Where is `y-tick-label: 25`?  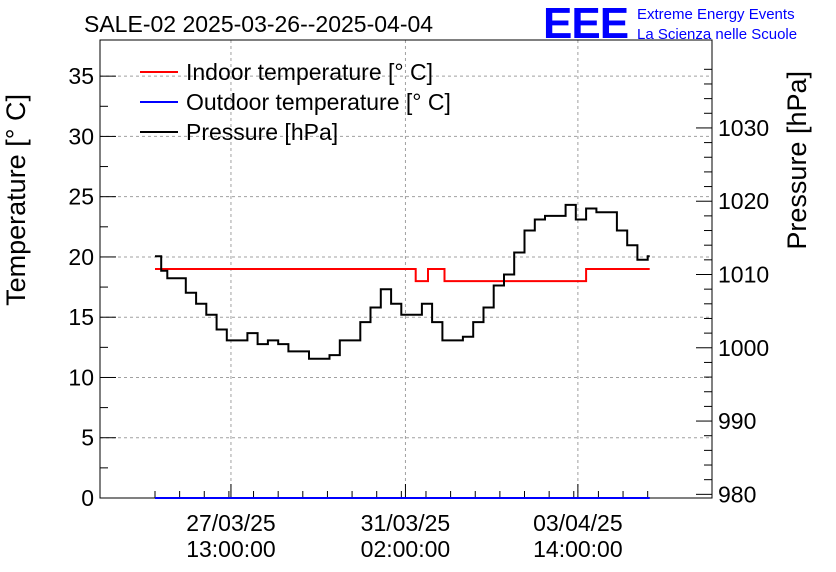
y-tick-label: 25 is located at coordinates (81, 197).